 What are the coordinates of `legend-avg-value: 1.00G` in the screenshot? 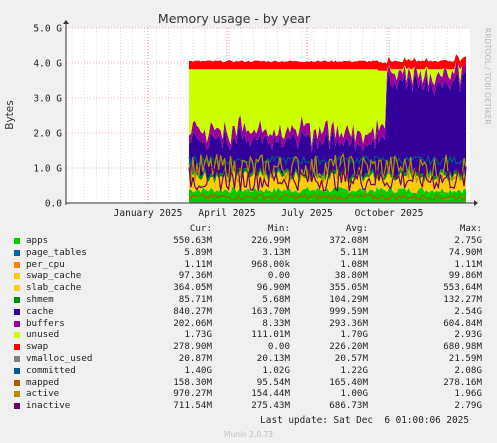 It's located at (354, 394).